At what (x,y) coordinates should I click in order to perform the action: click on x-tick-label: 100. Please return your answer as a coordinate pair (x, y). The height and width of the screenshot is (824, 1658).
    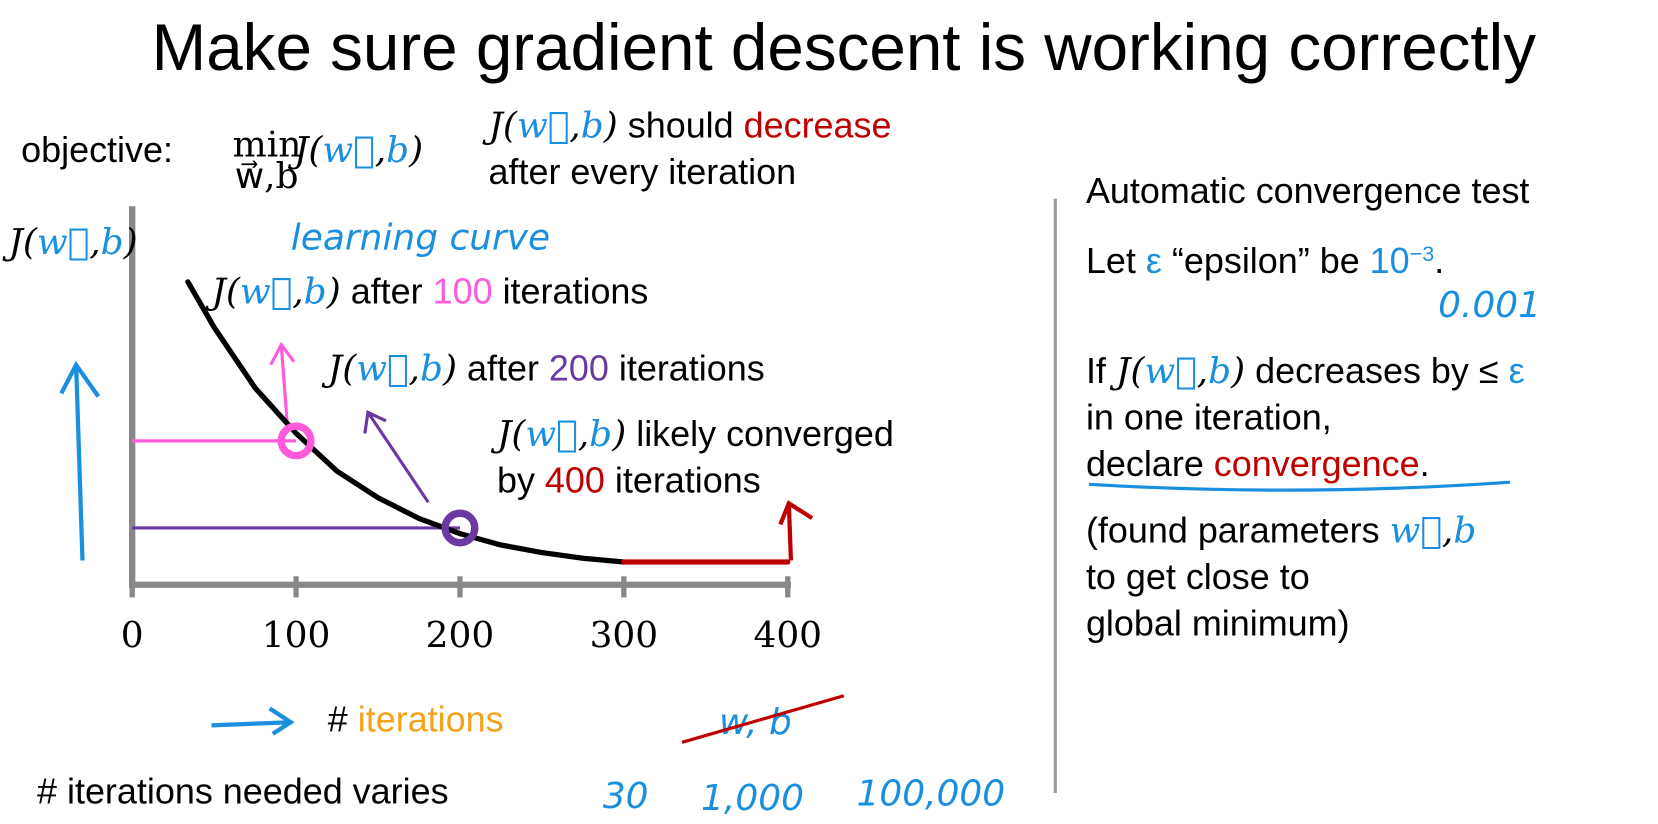
    Looking at the image, I should click on (296, 635).